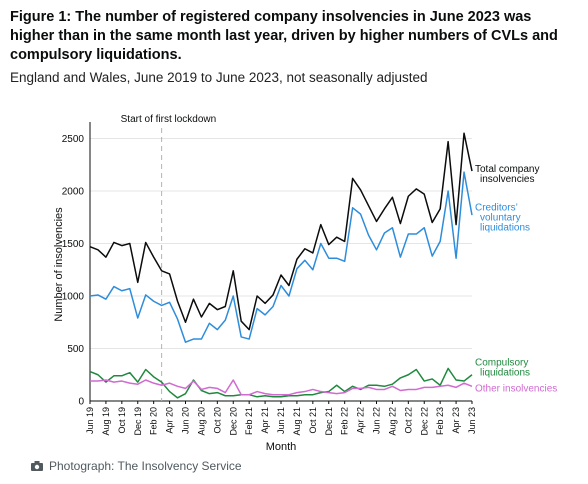 The width and height of the screenshot is (588, 484). I want to click on x-tick-label: Dec 20, so click(233, 421).